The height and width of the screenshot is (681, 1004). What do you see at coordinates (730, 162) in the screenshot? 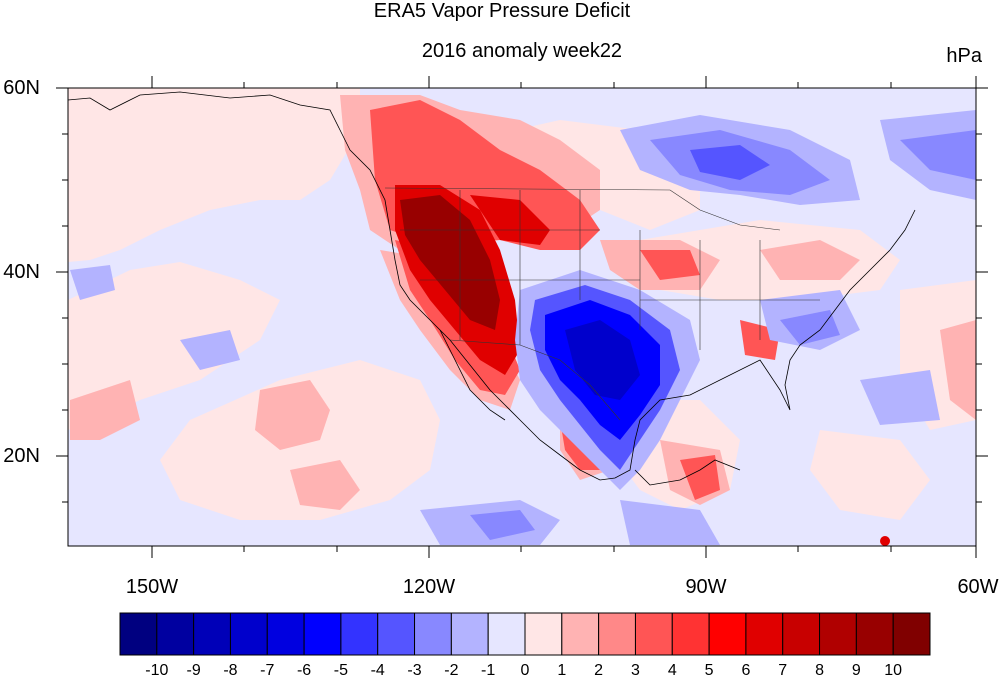
I see `strong-negative-canada` at bounding box center [730, 162].